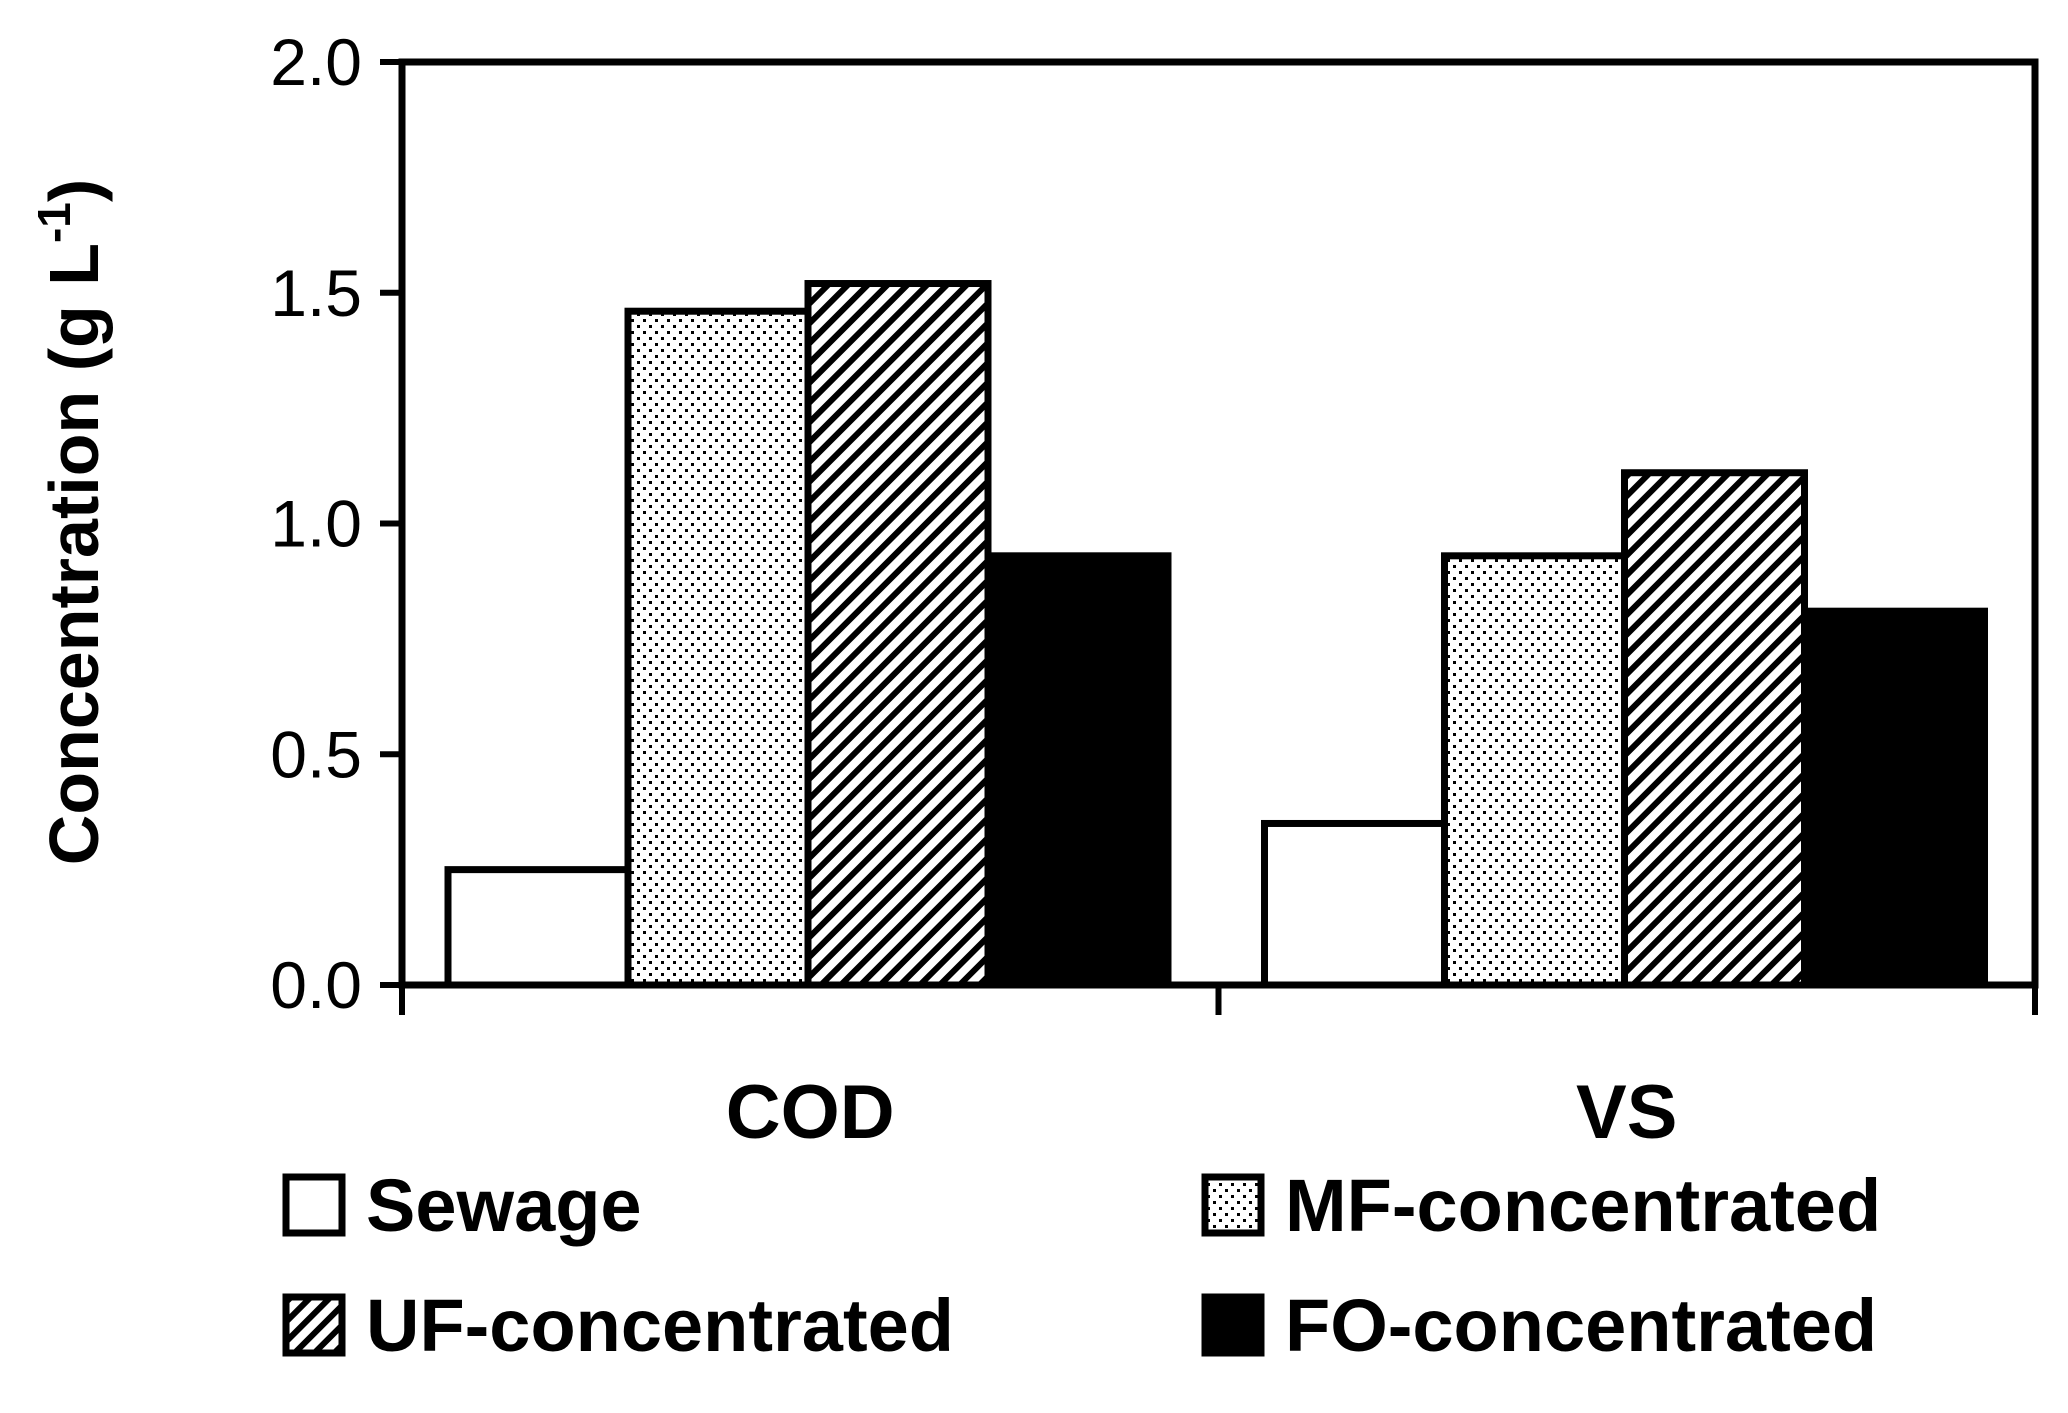 Image resolution: width=2068 pixels, height=1413 pixels. I want to click on legend-item: UF-concentrated, so click(618, 1325).